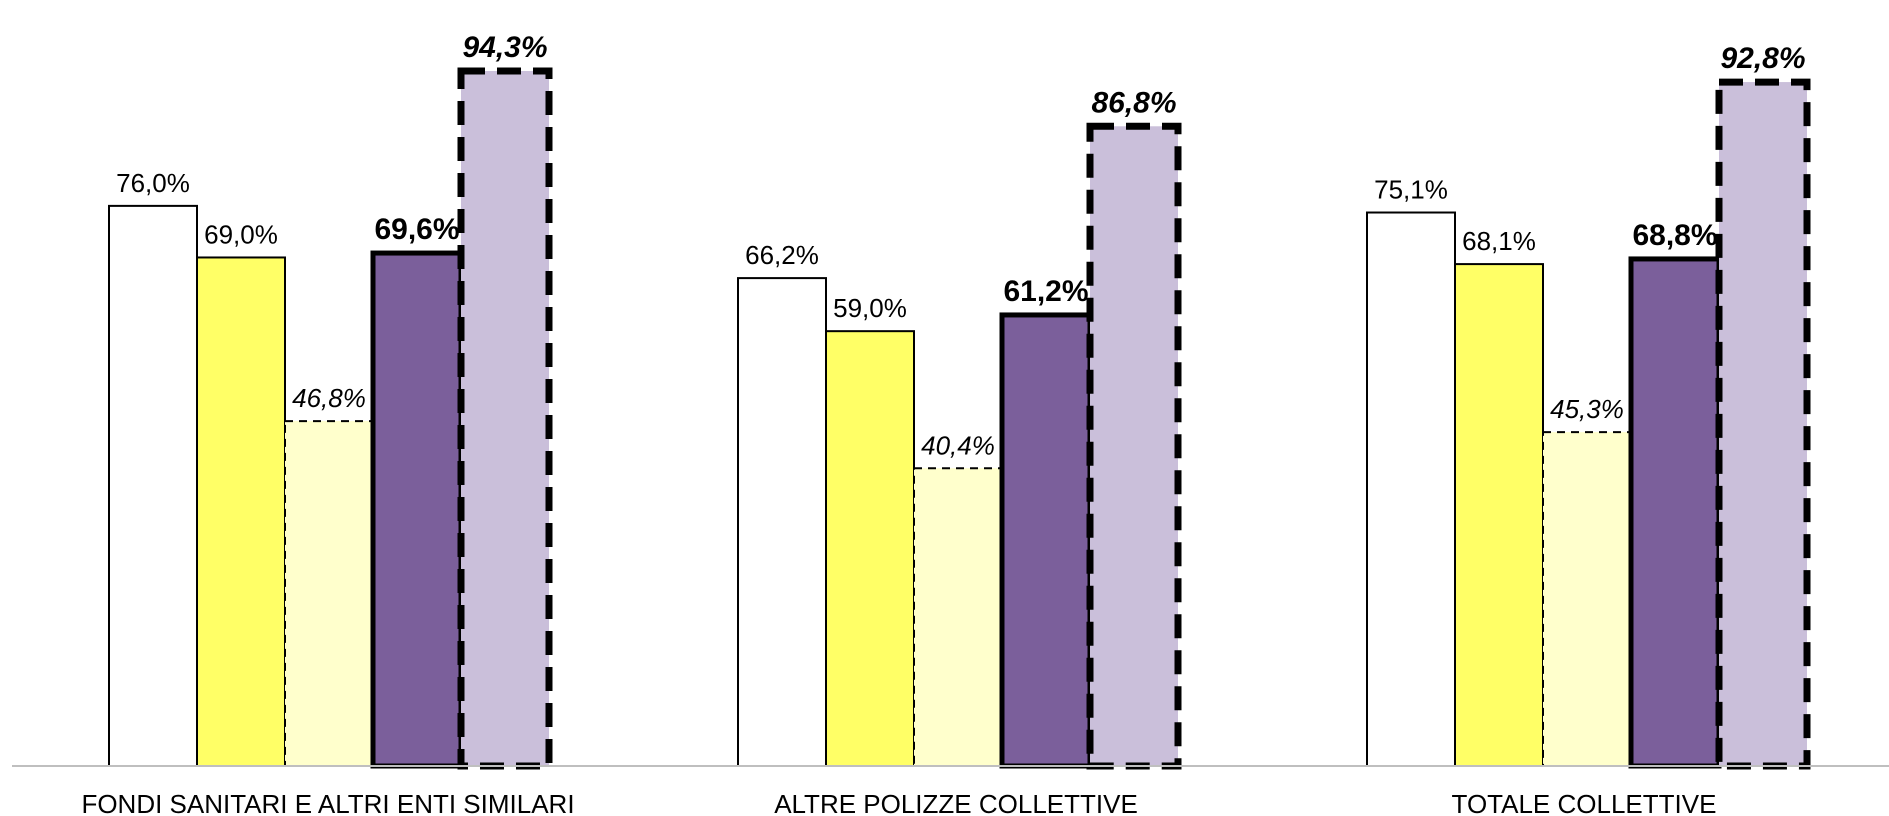 This screenshot has width=1889, height=816. Describe the element at coordinates (1587, 409) in the screenshot. I see `data-label: 45,3%` at that location.